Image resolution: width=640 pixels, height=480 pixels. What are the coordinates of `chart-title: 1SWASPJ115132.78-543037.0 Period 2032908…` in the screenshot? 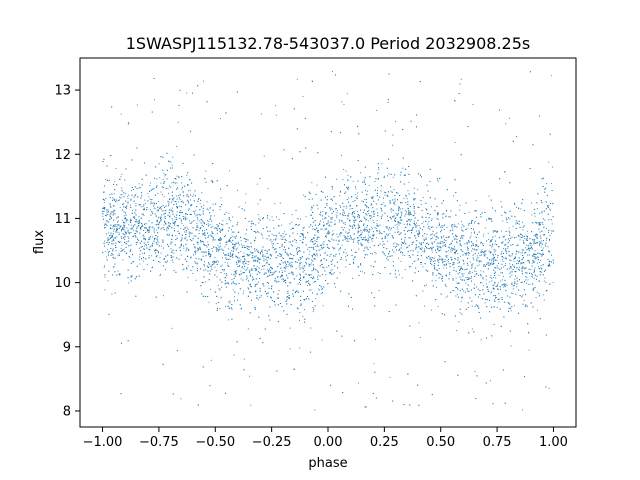 It's located at (328, 43).